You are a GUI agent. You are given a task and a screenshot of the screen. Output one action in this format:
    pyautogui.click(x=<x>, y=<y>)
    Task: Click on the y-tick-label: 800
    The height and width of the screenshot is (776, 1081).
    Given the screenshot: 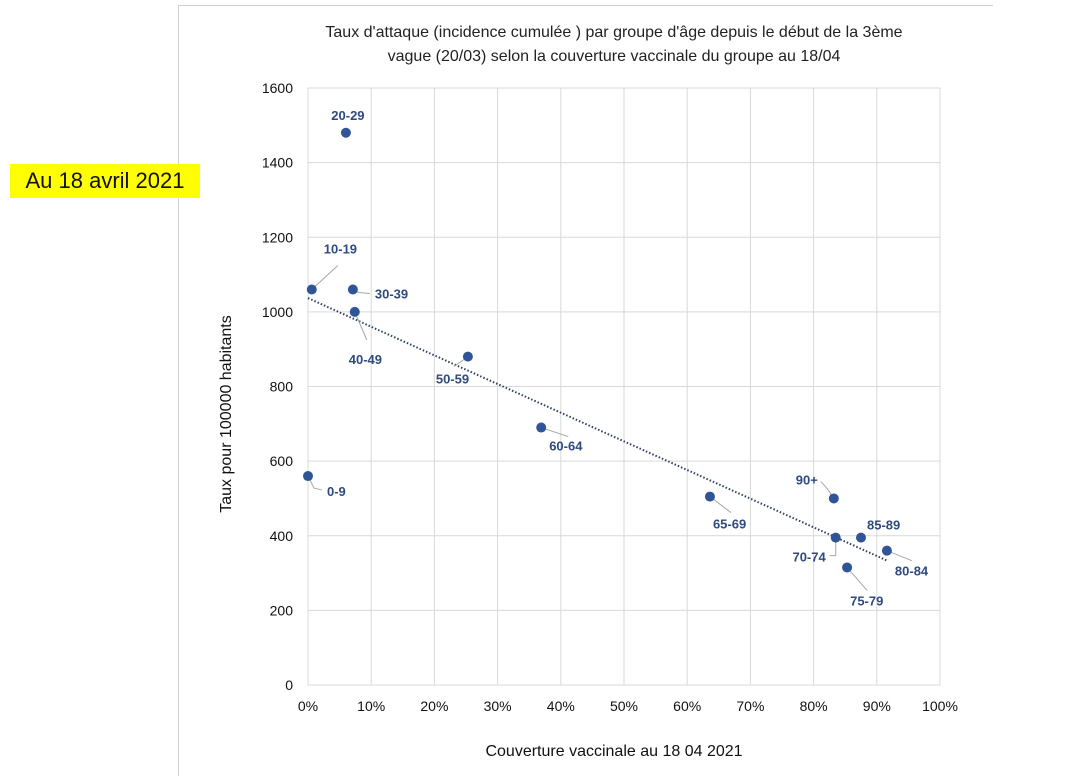 What is the action you would take?
    pyautogui.click(x=282, y=387)
    